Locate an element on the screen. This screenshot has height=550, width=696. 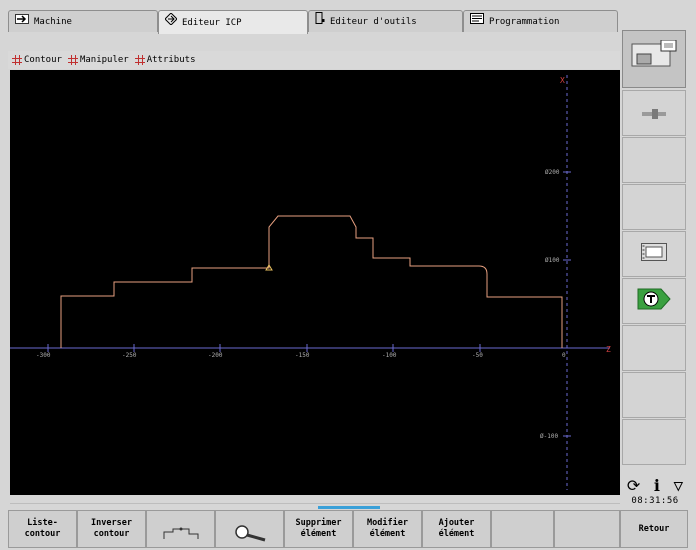
tab-machine: Machine is located at coordinates (83, 21).